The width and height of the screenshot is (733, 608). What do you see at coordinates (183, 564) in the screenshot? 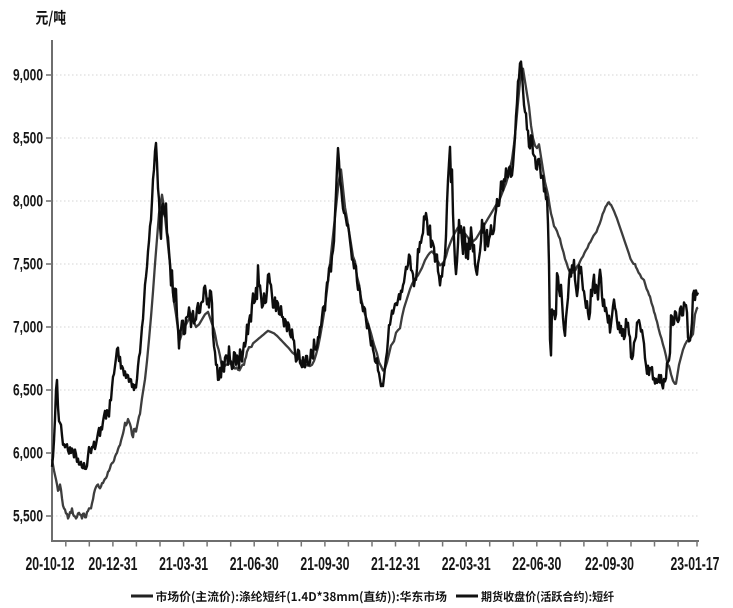
I see `svg-text: 21-03-31` at bounding box center [183, 564].